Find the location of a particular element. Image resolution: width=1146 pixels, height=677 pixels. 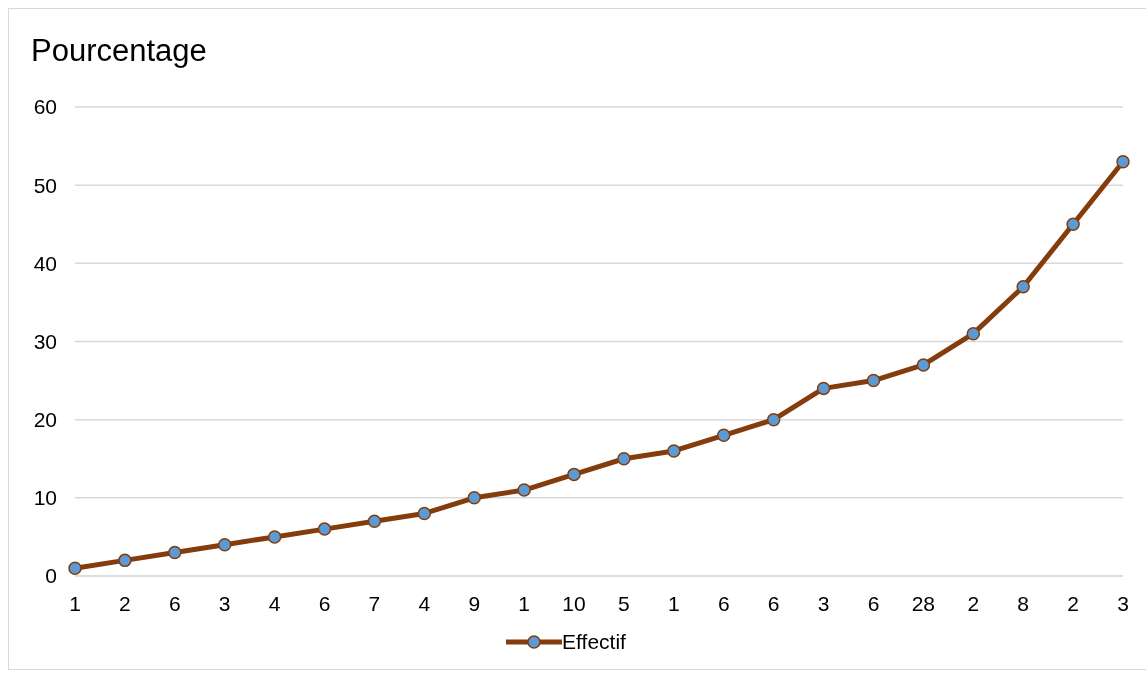

x-tick-label: 8 is located at coordinates (1023, 603).